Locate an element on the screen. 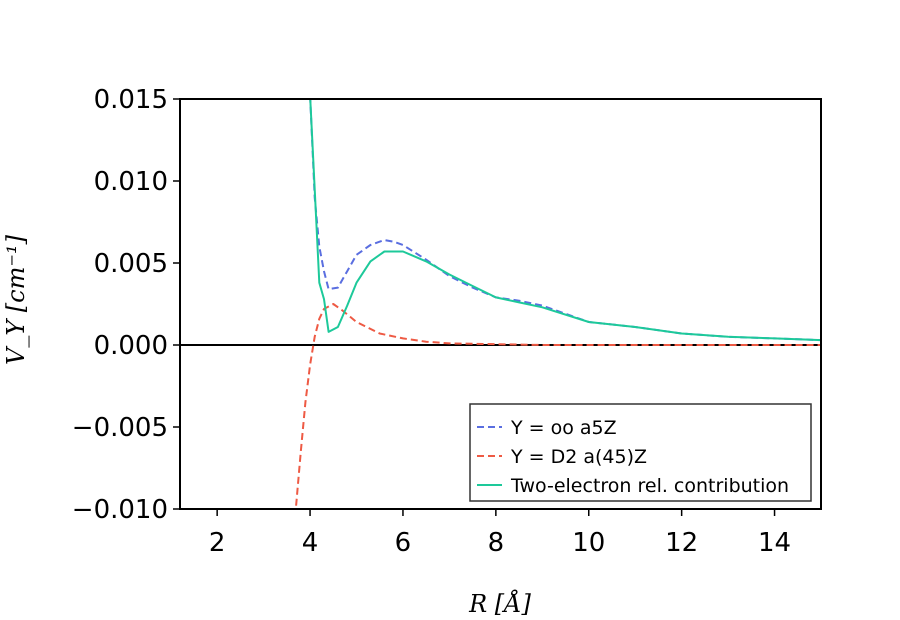 This screenshot has width=900, height=620. y-tick-label: 0.010 is located at coordinates (131, 182).